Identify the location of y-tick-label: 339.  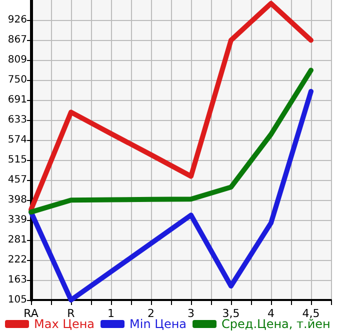
(17, 220).